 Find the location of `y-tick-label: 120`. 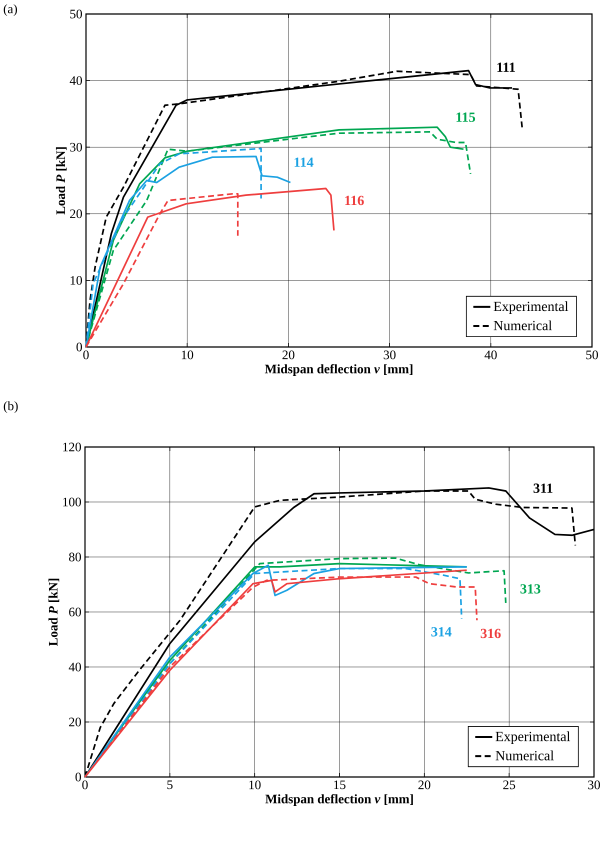

y-tick-label: 120 is located at coordinates (72, 447).